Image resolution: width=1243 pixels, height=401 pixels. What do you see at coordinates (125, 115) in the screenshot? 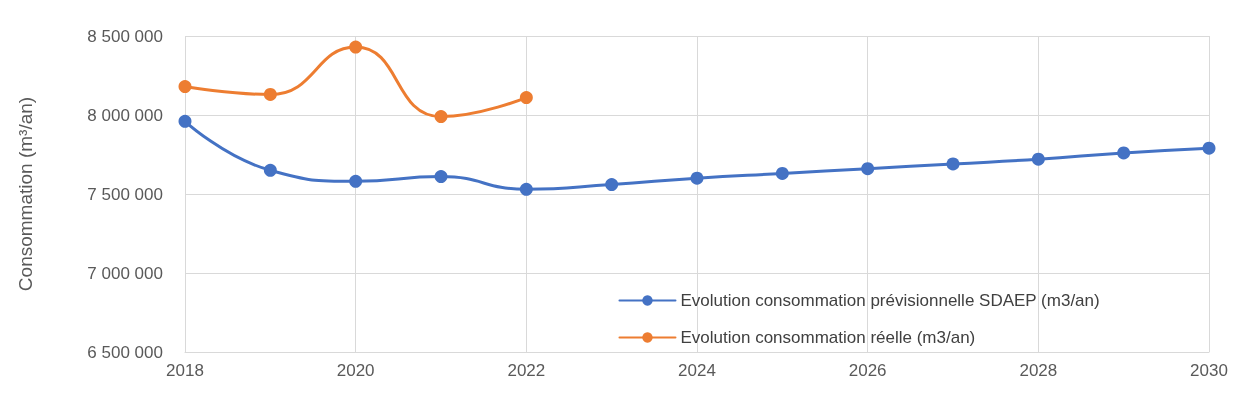
I see `y-tick-label: 8 000 000` at bounding box center [125, 115].